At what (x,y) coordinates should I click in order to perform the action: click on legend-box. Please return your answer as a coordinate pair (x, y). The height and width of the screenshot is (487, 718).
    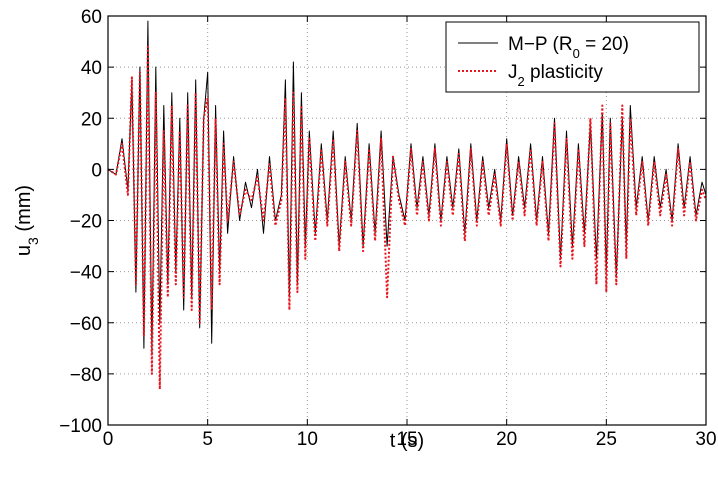
    Looking at the image, I should click on (572, 57).